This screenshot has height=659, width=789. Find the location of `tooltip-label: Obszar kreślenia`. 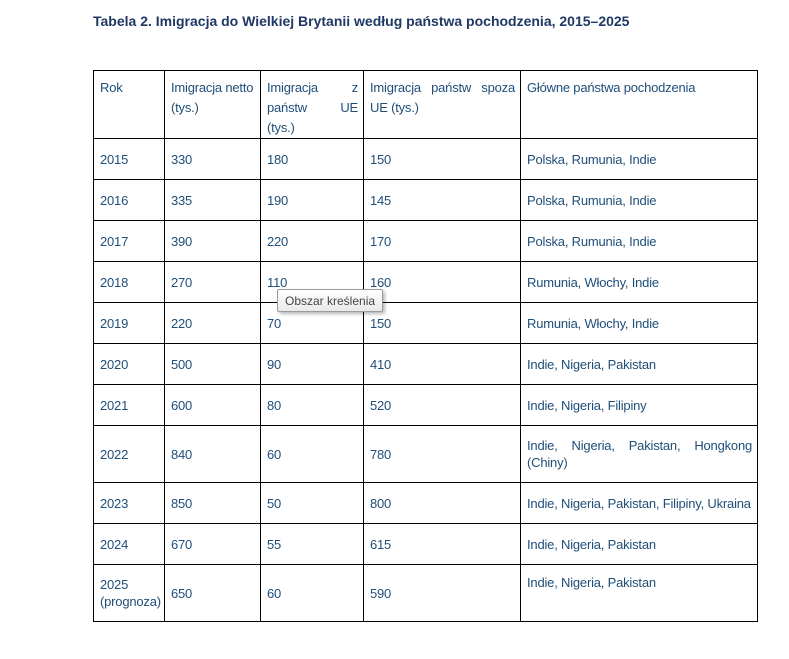

tooltip-label: Obszar kreślenia is located at coordinates (330, 300).